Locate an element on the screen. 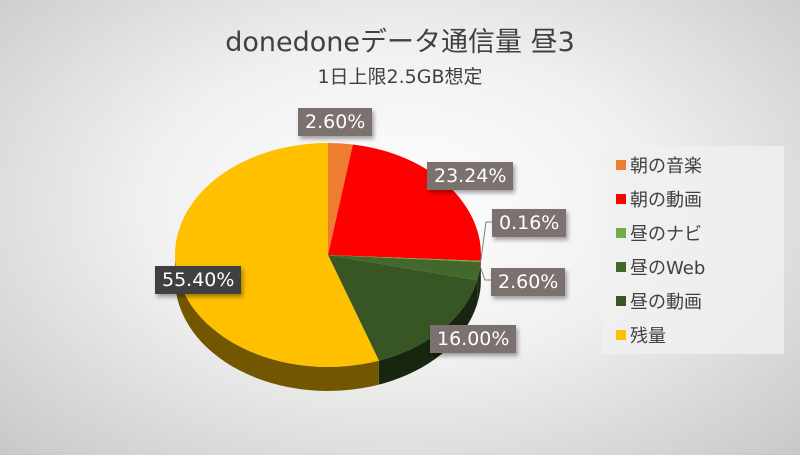 Image resolution: width=800 pixels, height=455 pixels. legend-label: 昼のナビ is located at coordinates (666, 234).